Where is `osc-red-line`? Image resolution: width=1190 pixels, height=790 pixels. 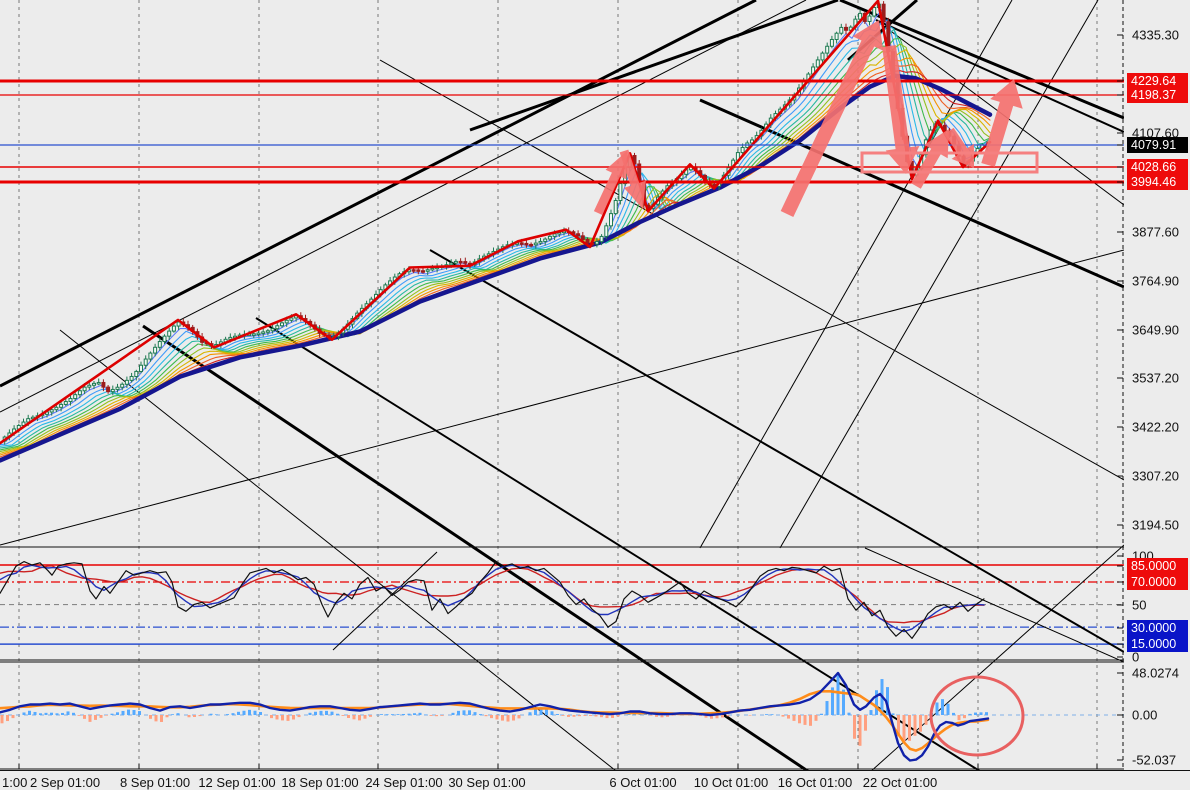
osc-red-line is located at coordinates (492, 594).